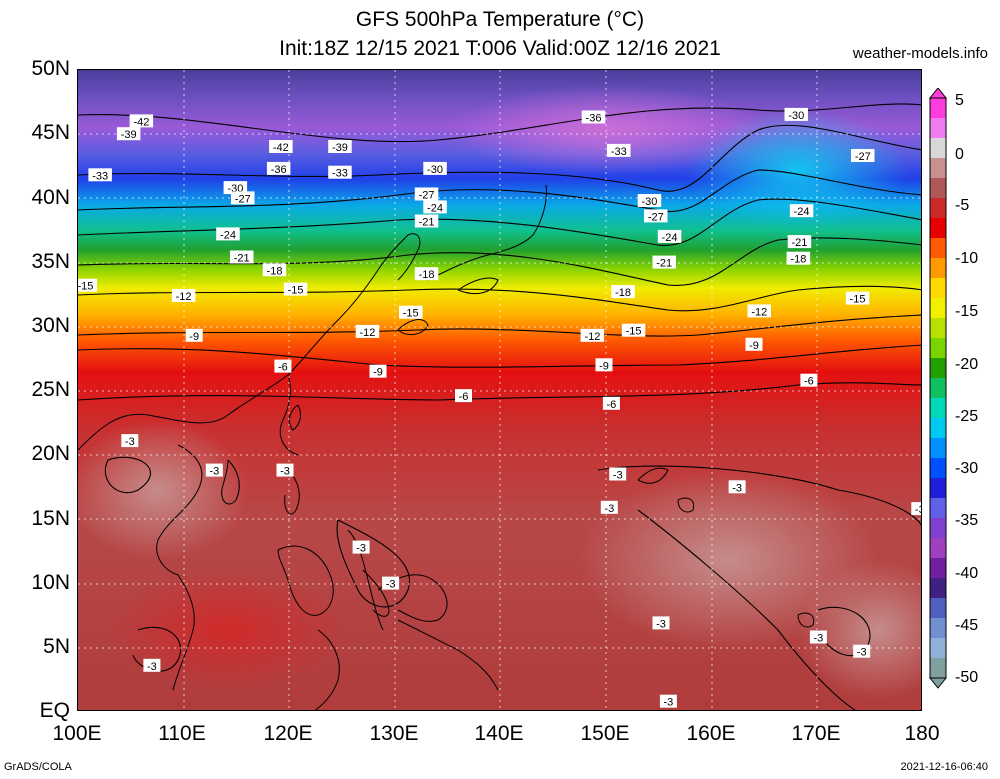  I want to click on lat-label-20n: 20N, so click(50, 453).